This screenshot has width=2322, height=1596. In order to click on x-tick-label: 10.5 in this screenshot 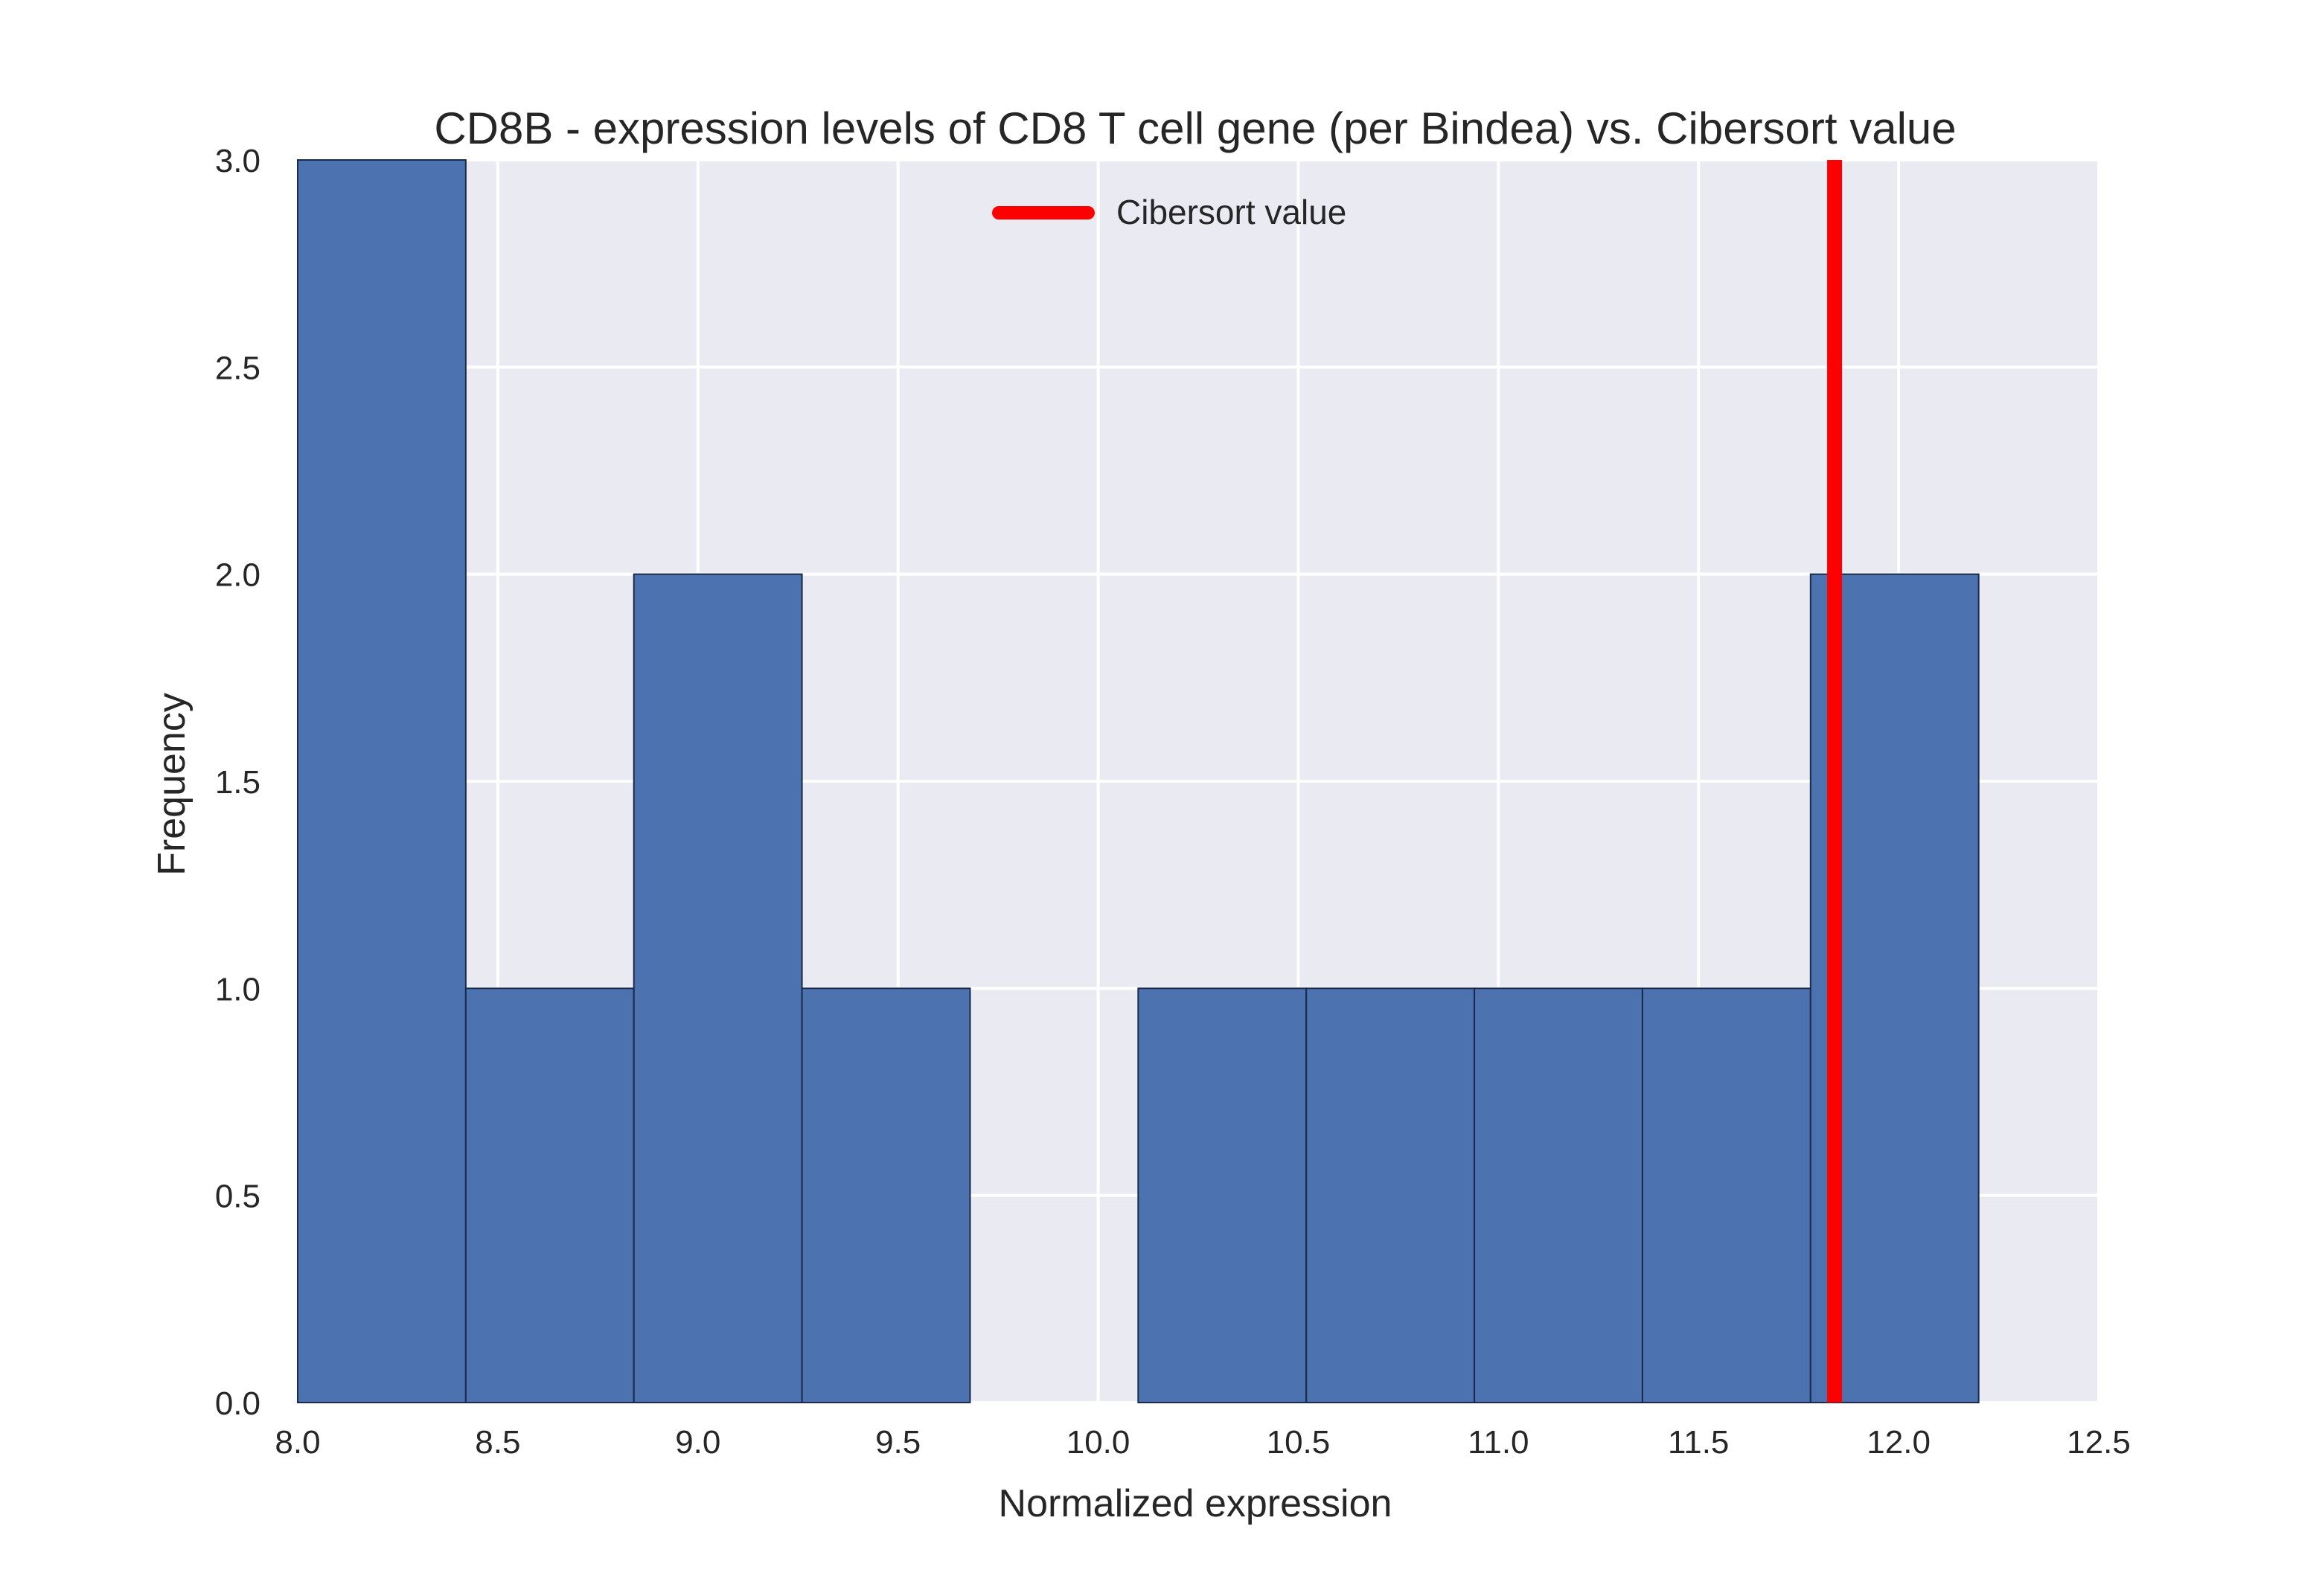, I will do `click(1299, 1442)`.